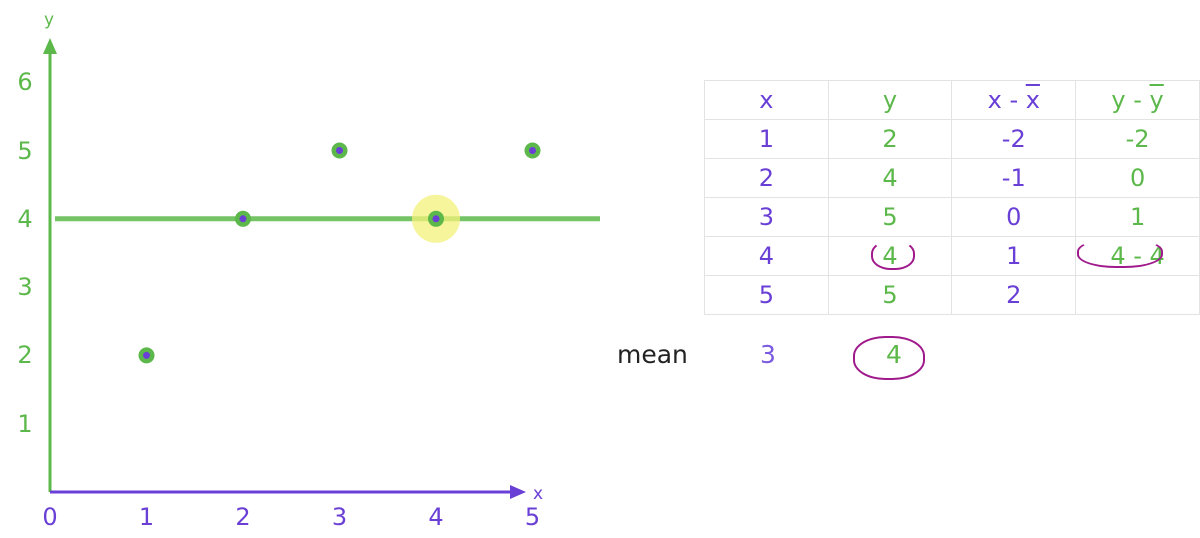 The image size is (1200, 538). I want to click on header-dy-bar: y, so click(1156, 100).